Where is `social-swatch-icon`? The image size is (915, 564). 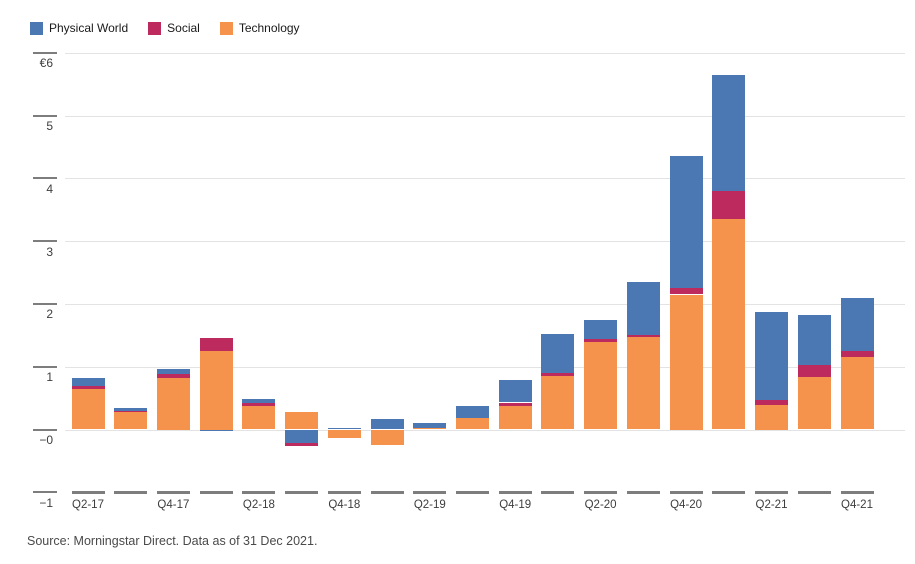
social-swatch-icon is located at coordinates (155, 28).